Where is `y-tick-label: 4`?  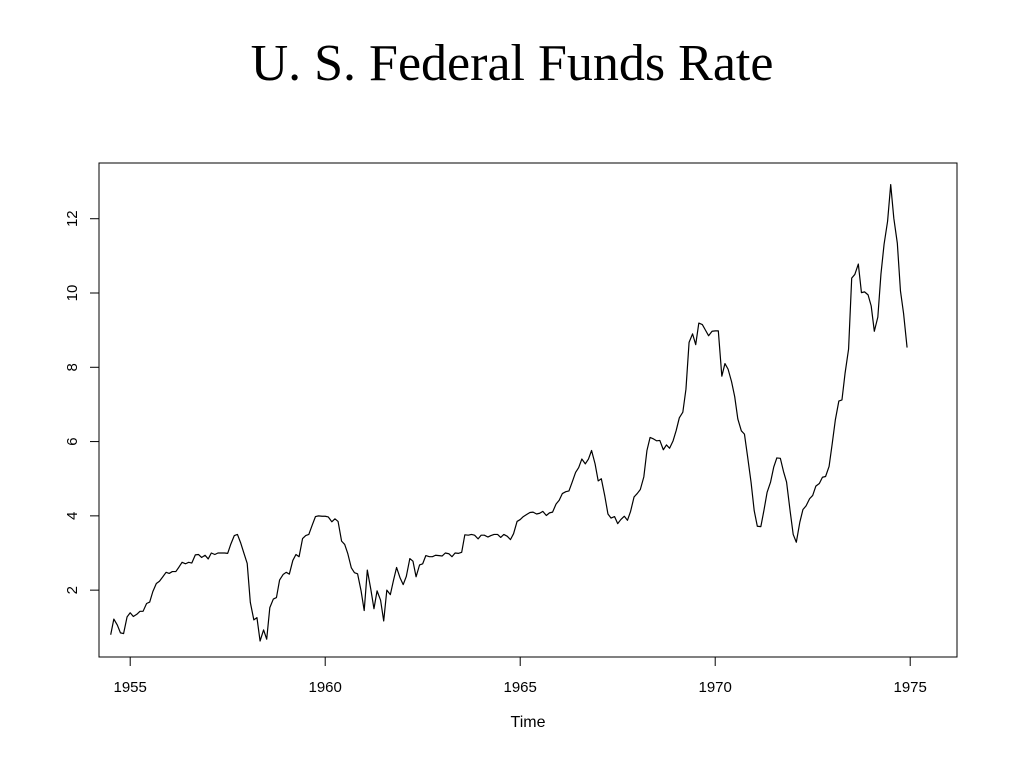
y-tick-label: 4 is located at coordinates (72, 516).